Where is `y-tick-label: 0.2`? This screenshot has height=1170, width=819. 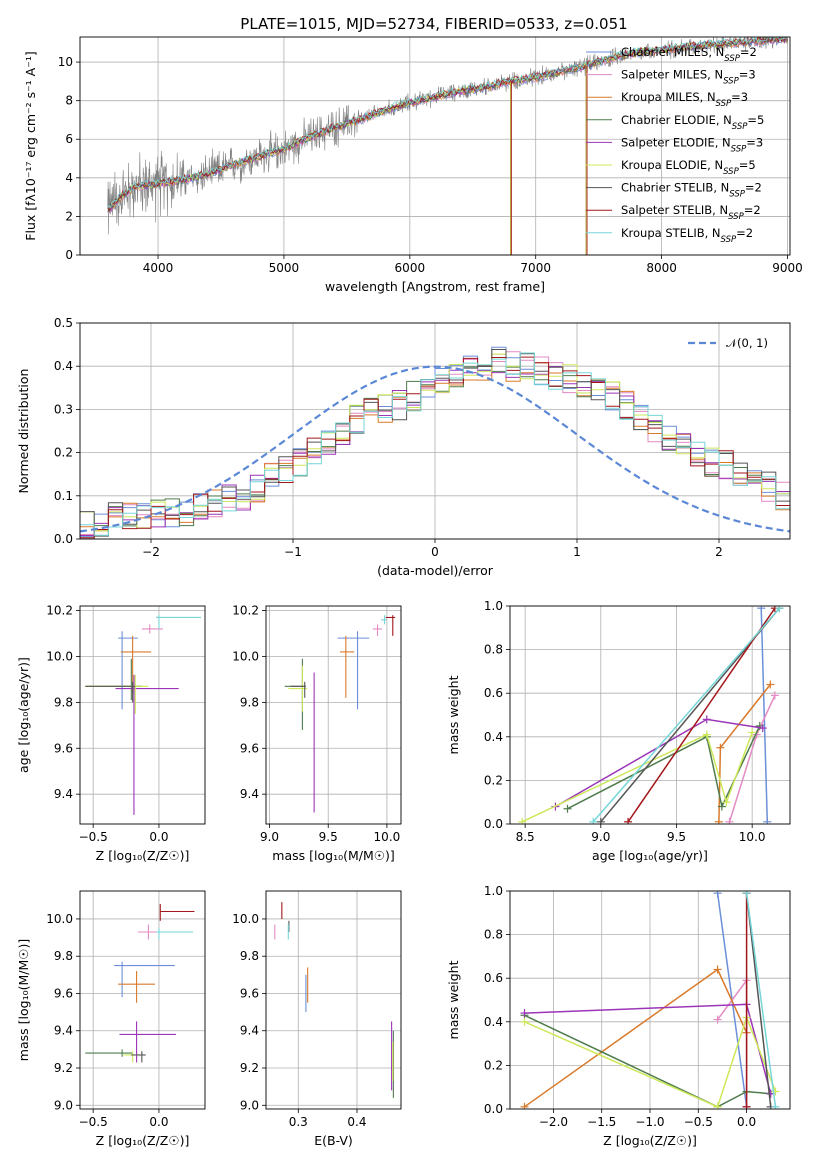
y-tick-label: 0.2 is located at coordinates (493, 1065).